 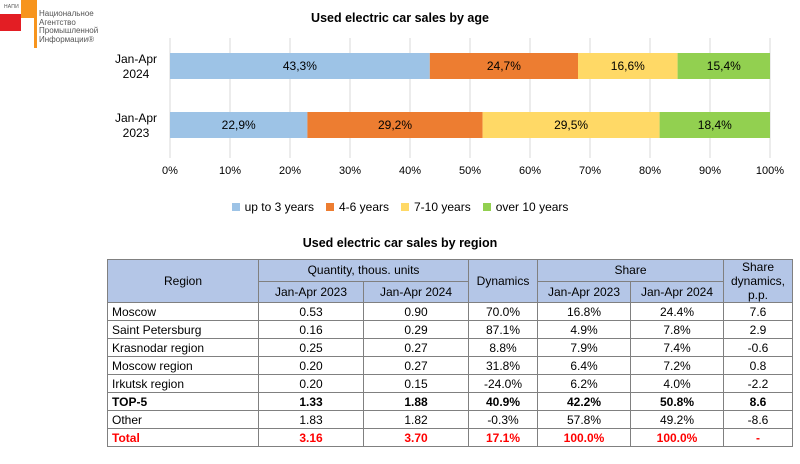 I want to click on table-cell-region: Moscow region, so click(x=183, y=365).